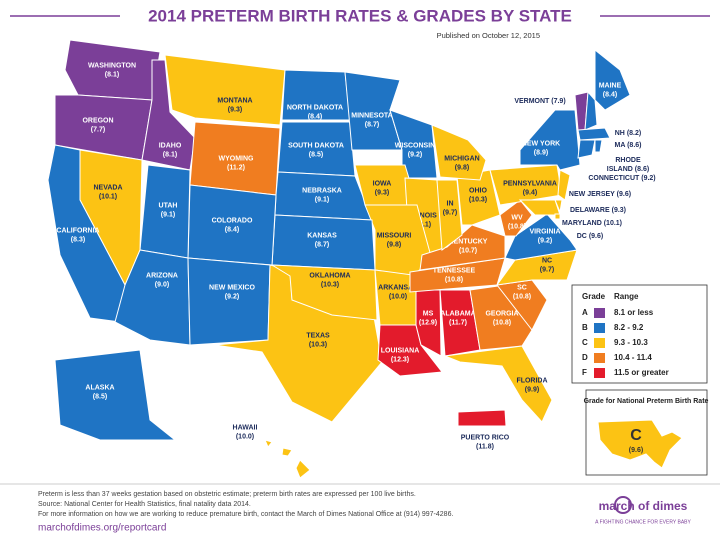  What do you see at coordinates (585, 357) in the screenshot?
I see `legend-grade: D` at bounding box center [585, 357].